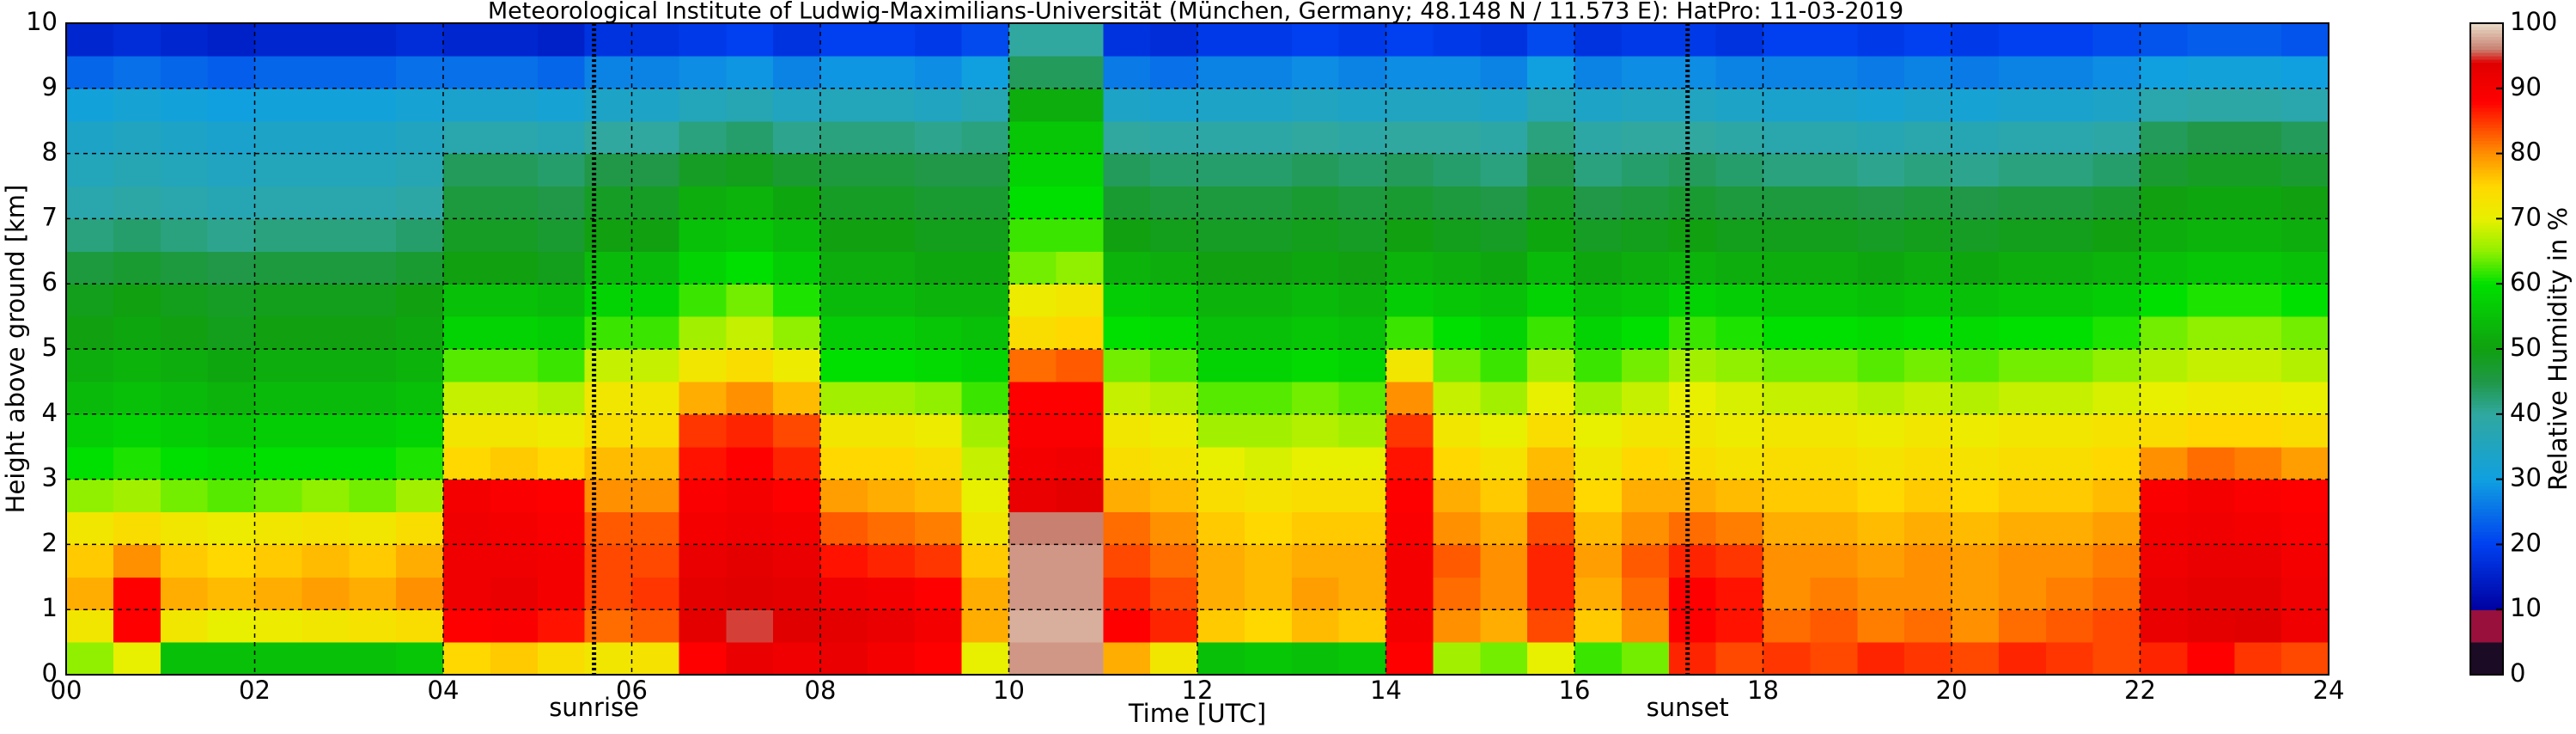 This screenshot has width=2576, height=734. What do you see at coordinates (15, 349) in the screenshot?
I see `y-axis-label: Height above ground [km]` at bounding box center [15, 349].